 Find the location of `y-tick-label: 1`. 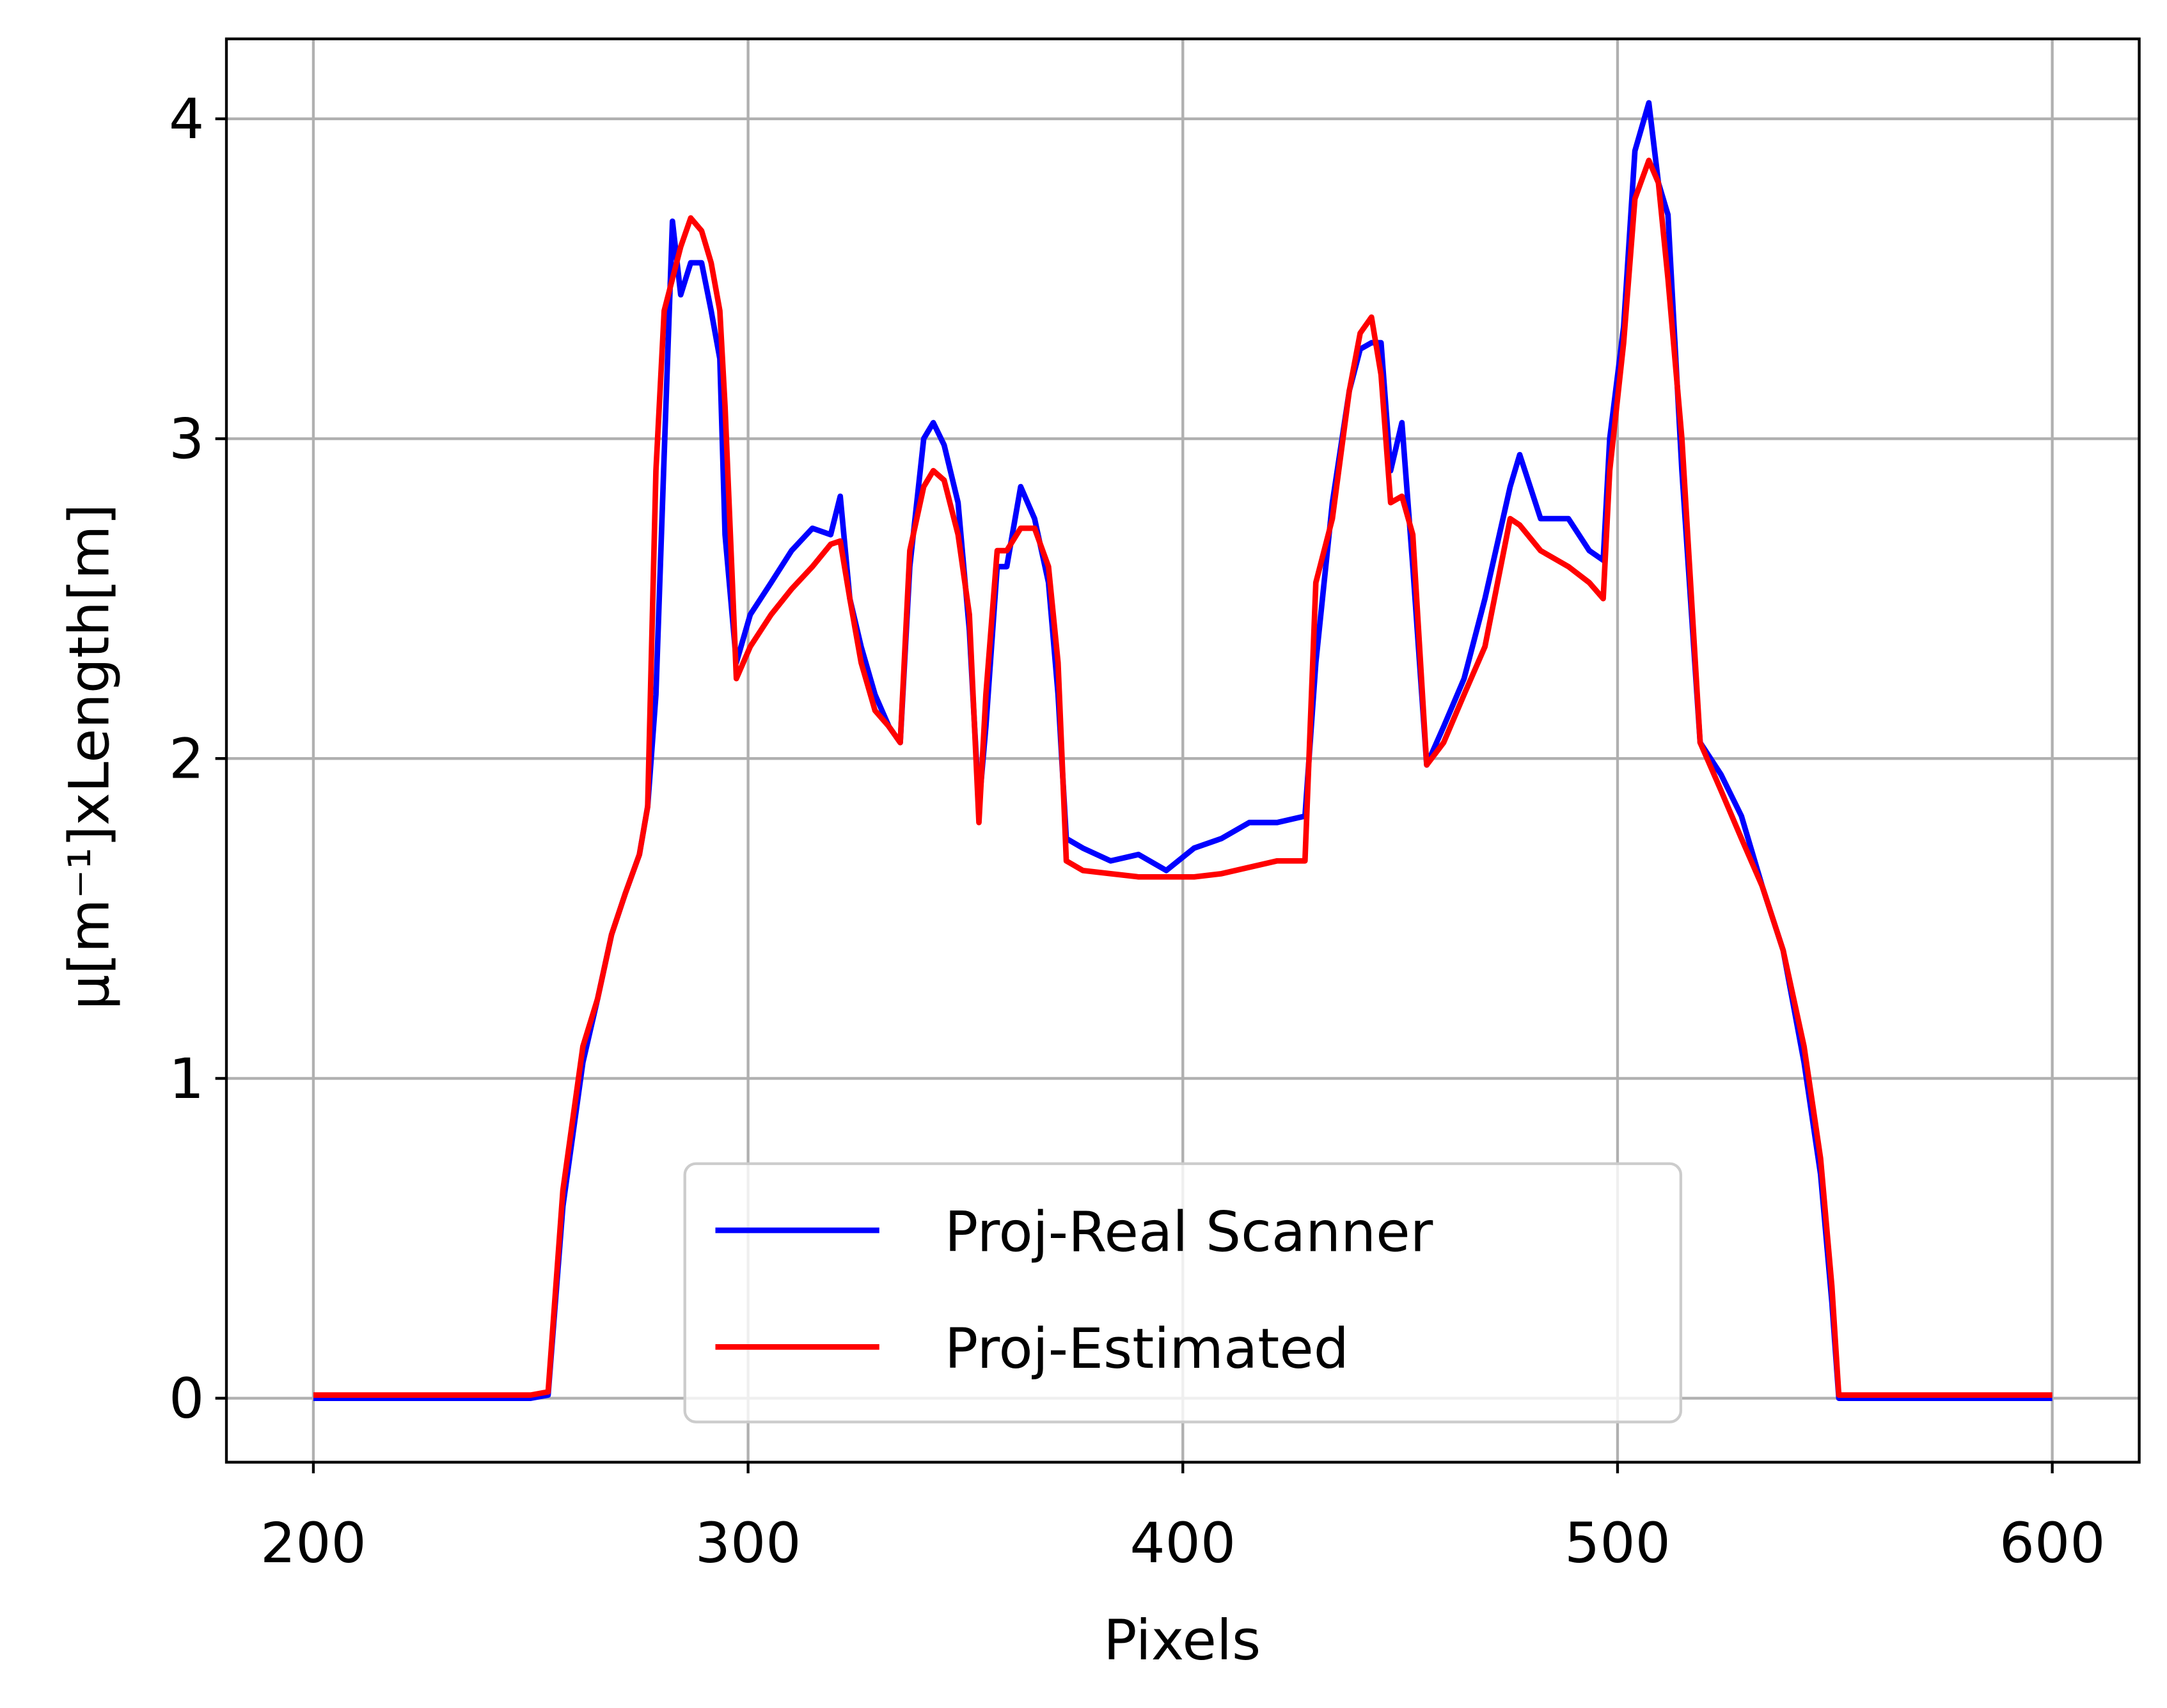

y-tick-label: 1 is located at coordinates (186, 1079).